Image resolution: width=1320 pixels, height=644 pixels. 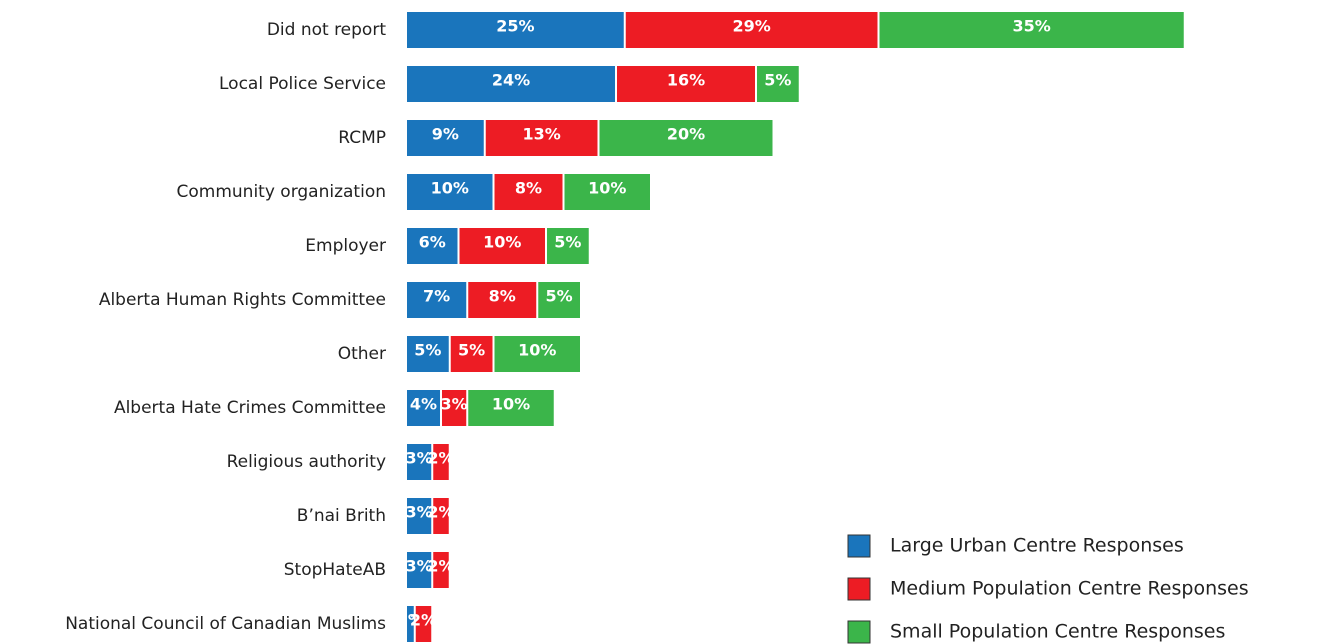 What do you see at coordinates (515, 26) in the screenshot?
I see `value-label: 25%` at bounding box center [515, 26].